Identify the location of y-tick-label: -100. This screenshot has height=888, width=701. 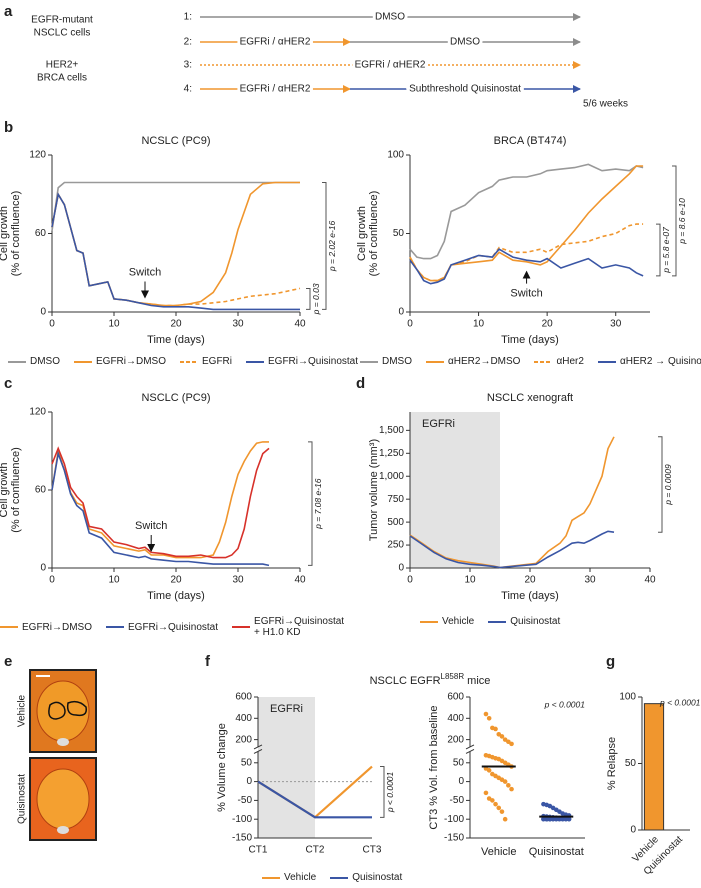
(242, 819).